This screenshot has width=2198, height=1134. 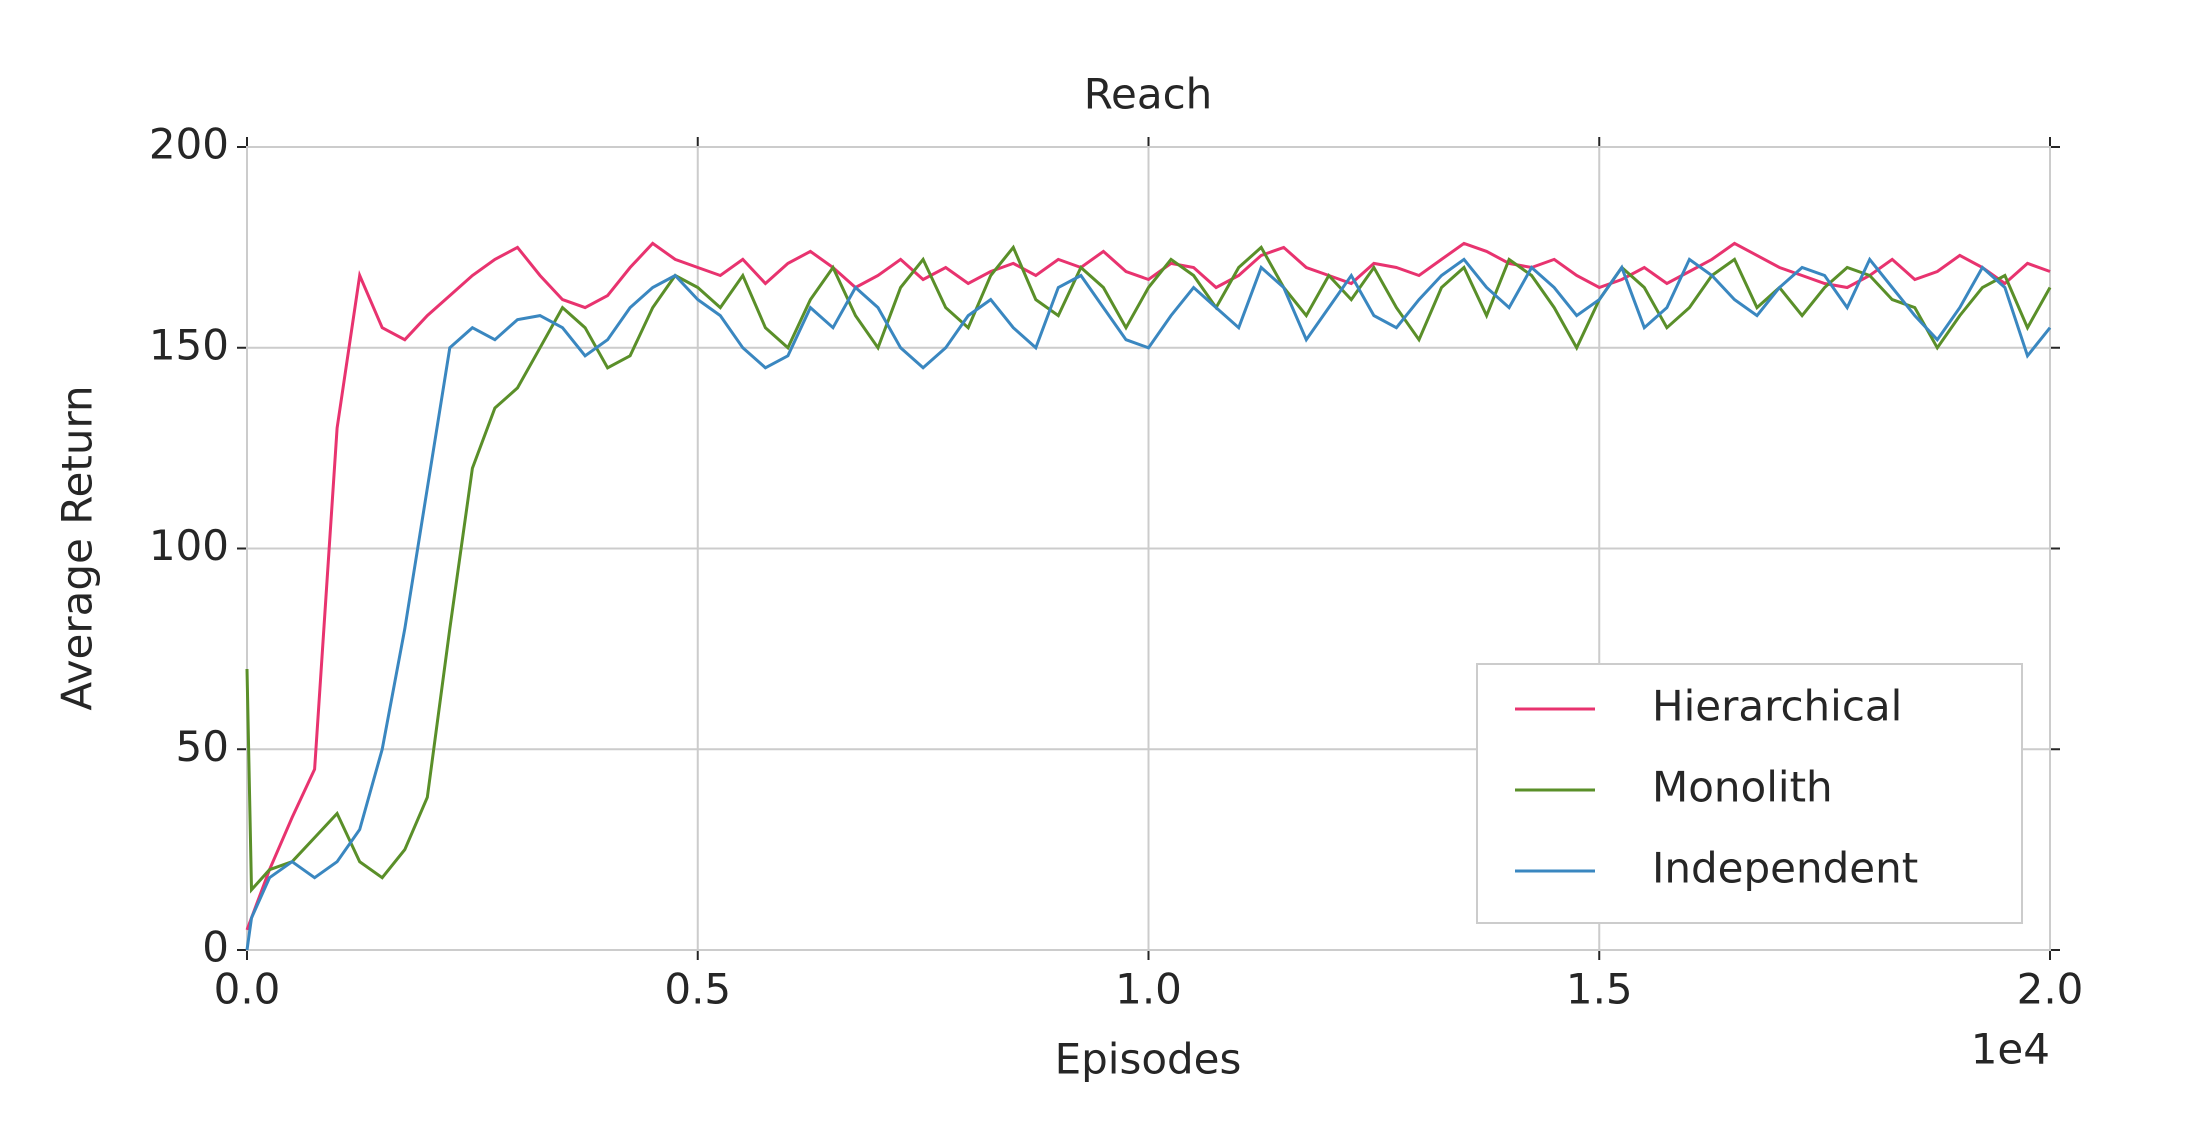 I want to click on y-tick-label: 200, so click(x=189, y=144).